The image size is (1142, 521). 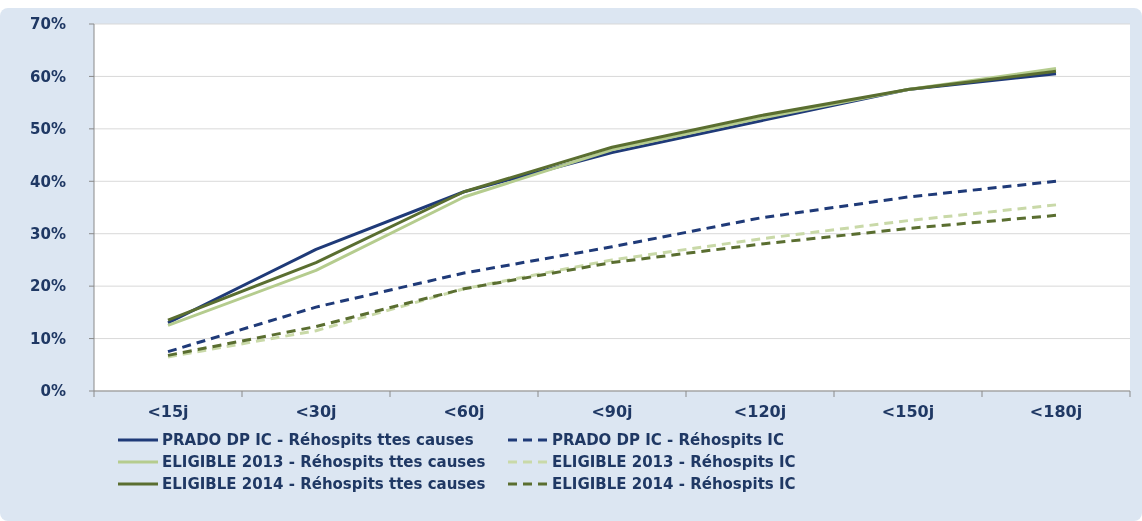 I want to click on x-tick-label: <15j, so click(x=168, y=411).